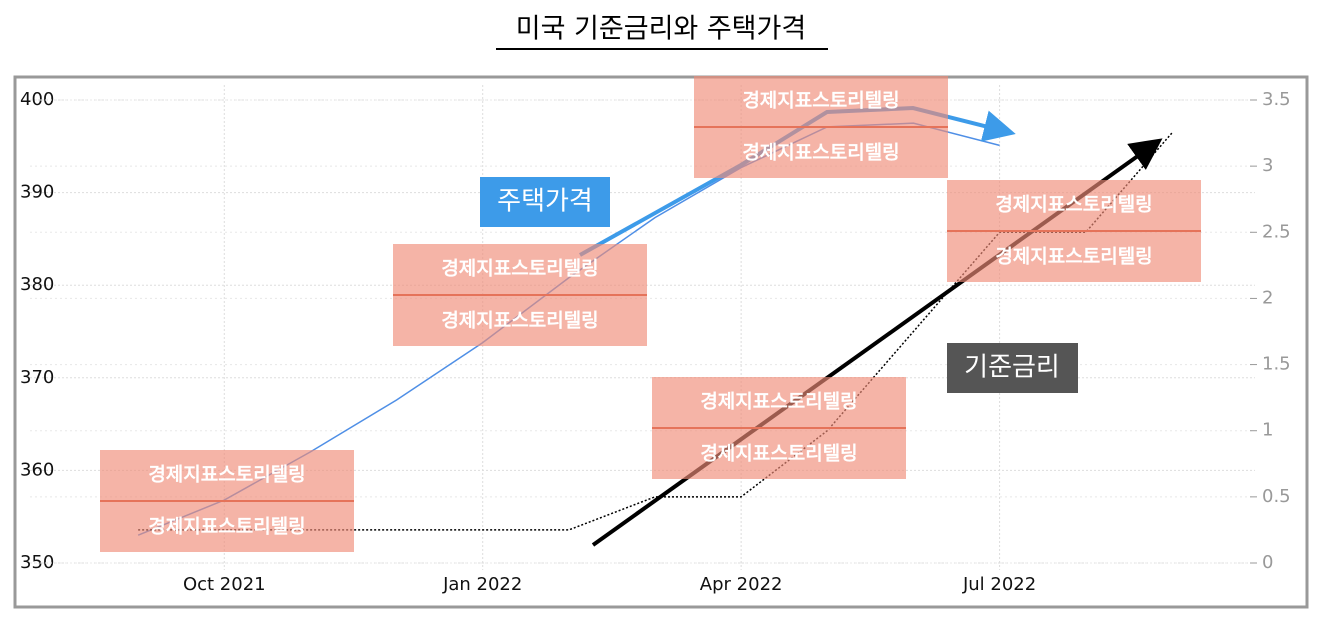  What do you see at coordinates (37, 562) in the screenshot?
I see `y-tick-label: 350` at bounding box center [37, 562].